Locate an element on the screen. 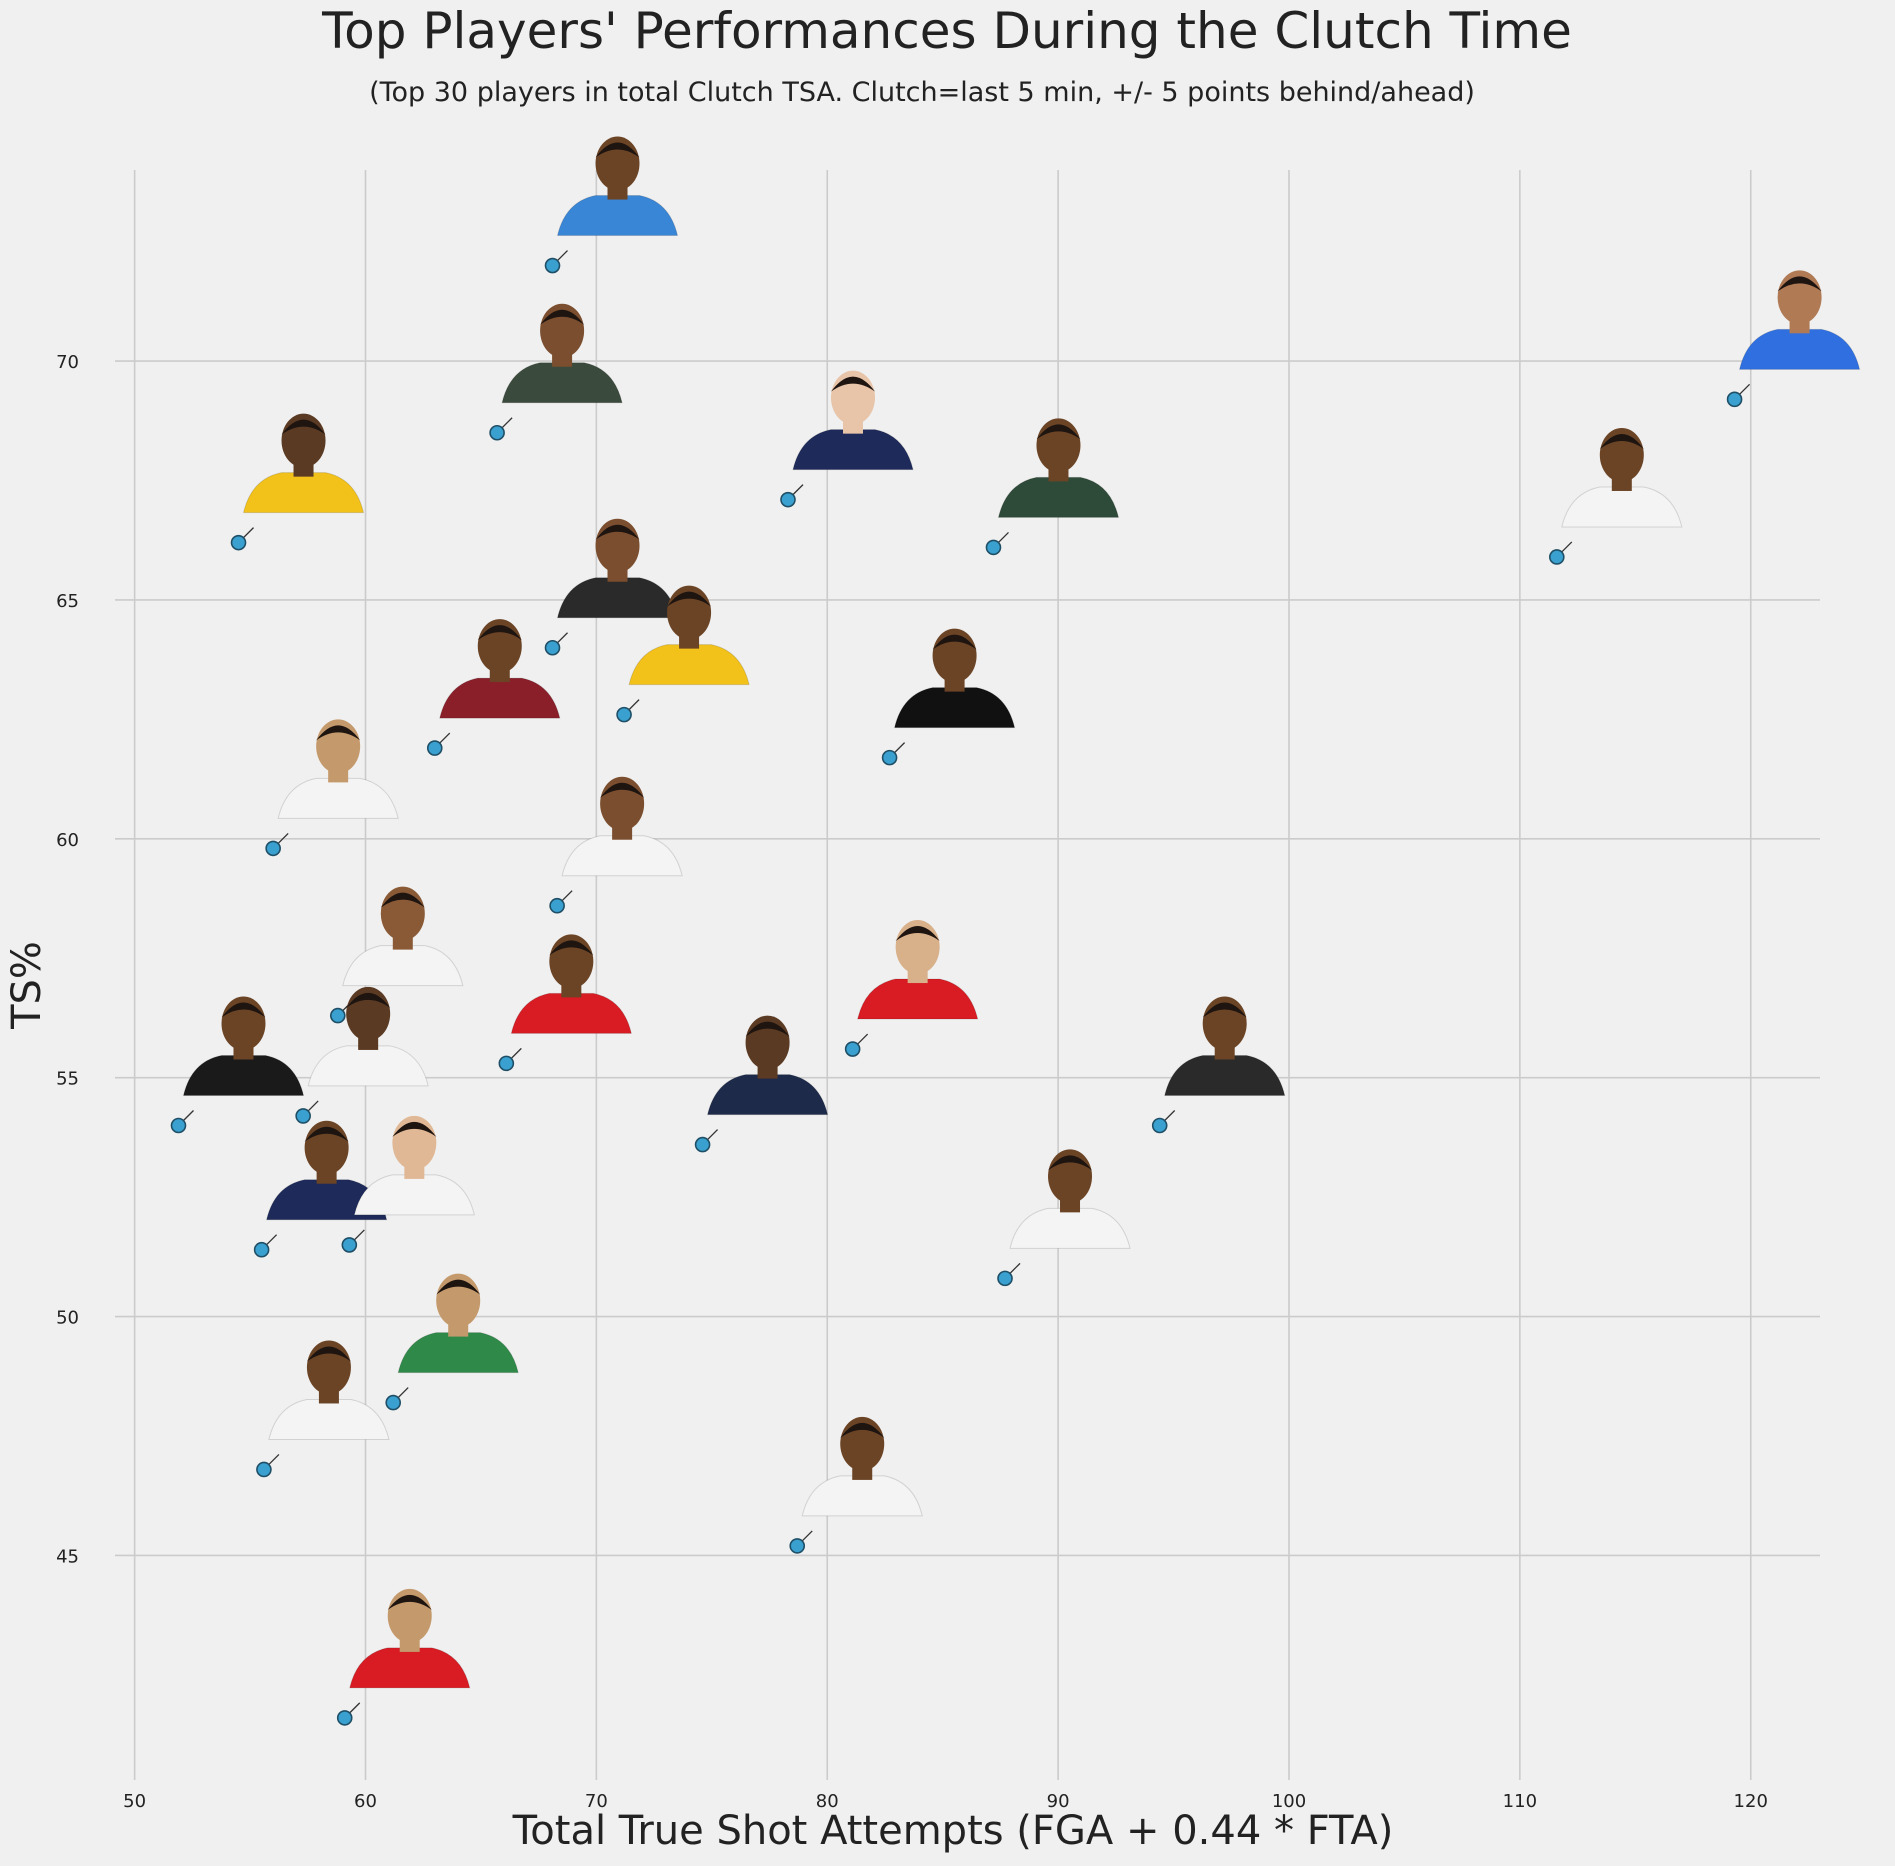  x-tick-label: 110 is located at coordinates (1520, 1801).